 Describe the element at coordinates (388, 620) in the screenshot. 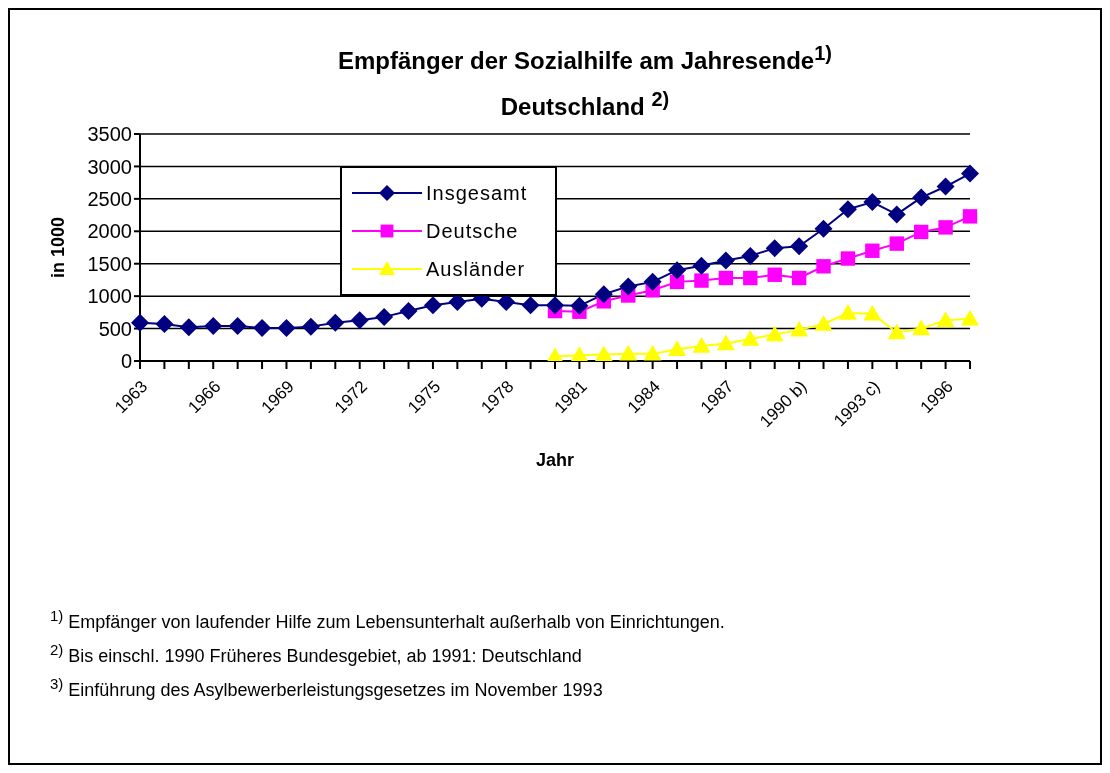

I see `text: $^{1)}$ Empfänger von laufender Hilfe zum Lebensunterhalt außerhalb von Einrichtungen.` at that location.